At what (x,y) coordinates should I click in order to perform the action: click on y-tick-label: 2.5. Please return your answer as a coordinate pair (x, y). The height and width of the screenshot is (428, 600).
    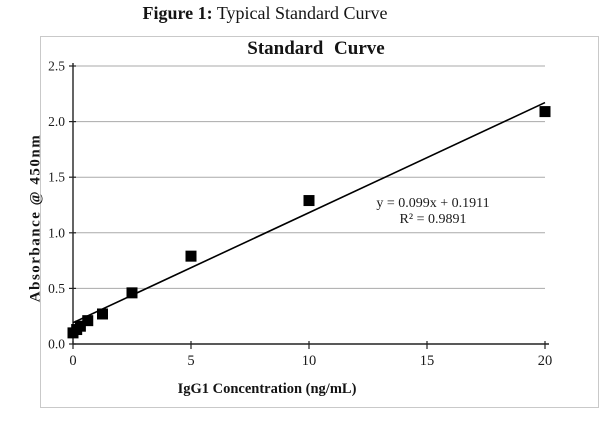
    Looking at the image, I should click on (56, 66).